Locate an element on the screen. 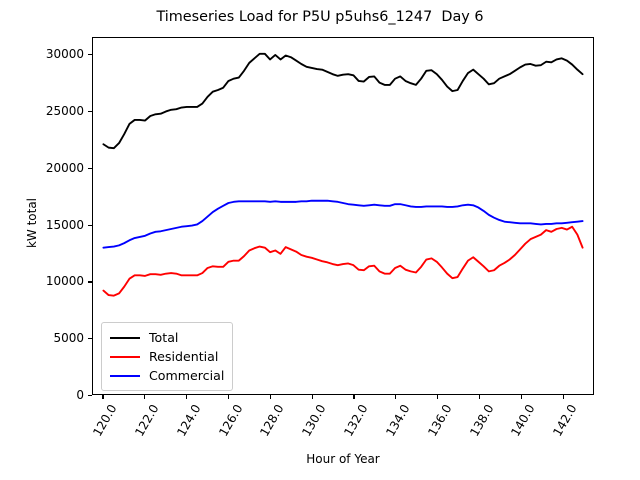 Image resolution: width=640 pixels, height=480 pixels. x-axis-tick-label: 140.0 is located at coordinates (523, 420).